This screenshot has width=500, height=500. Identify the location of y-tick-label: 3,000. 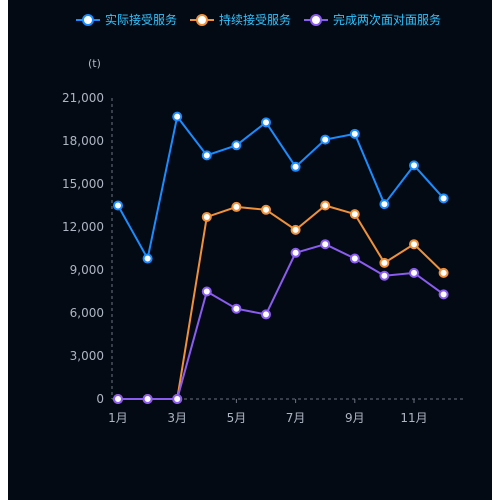
(87, 356).